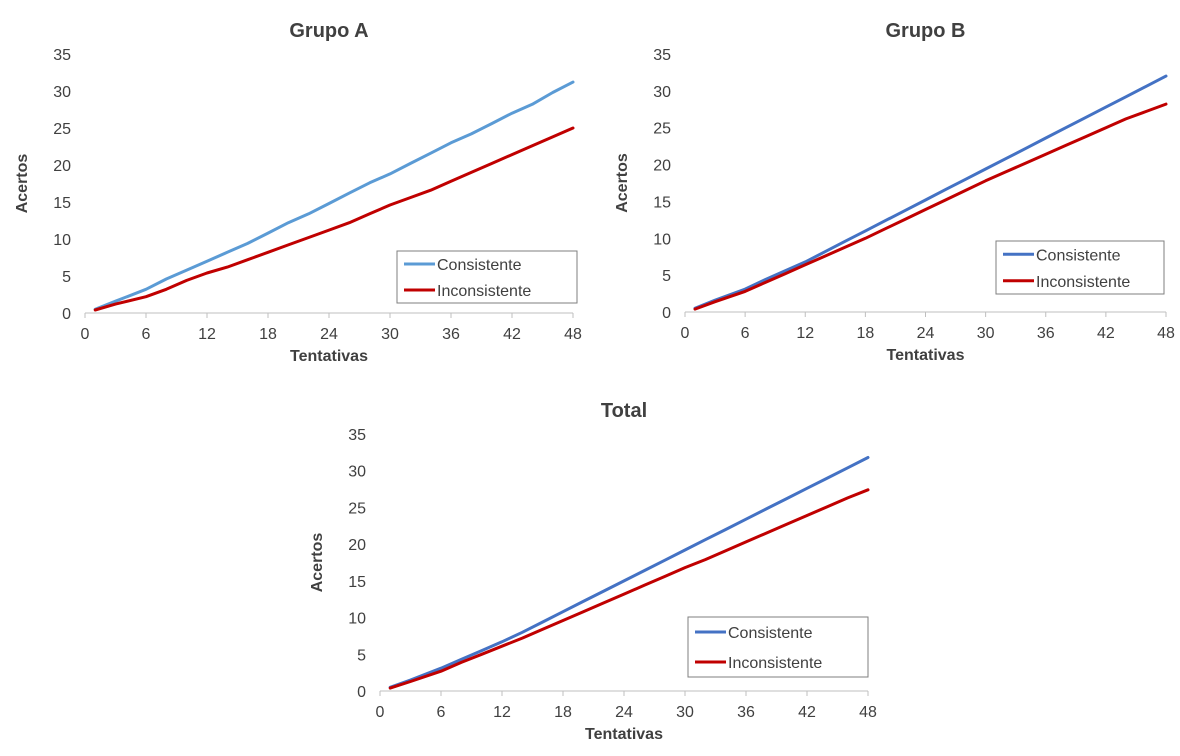  What do you see at coordinates (926, 31) in the screenshot?
I see `chart-title: Grupo B` at bounding box center [926, 31].